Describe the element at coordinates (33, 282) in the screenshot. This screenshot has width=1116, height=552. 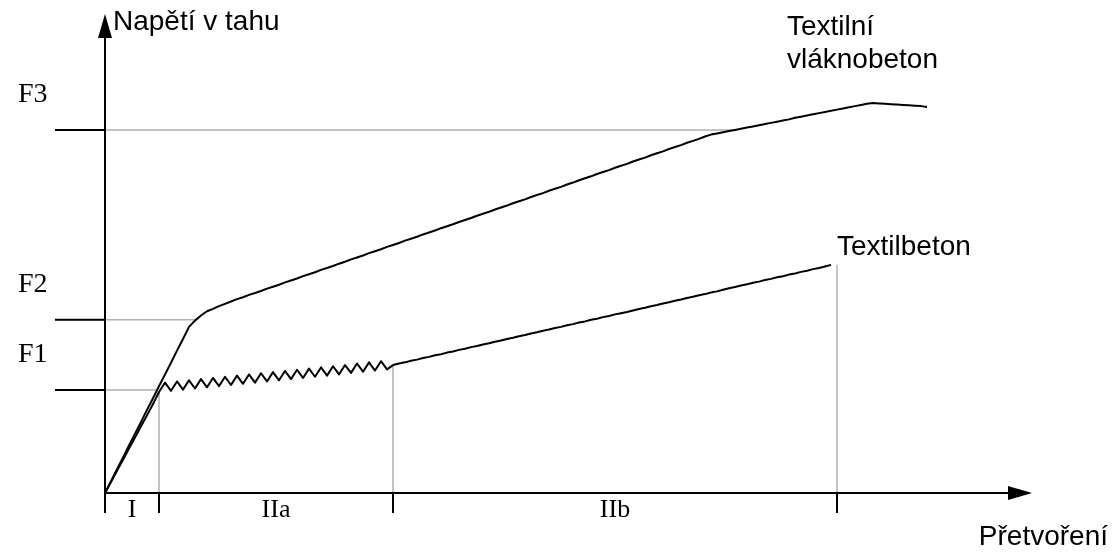
I see `ref-line-label: F2` at that location.